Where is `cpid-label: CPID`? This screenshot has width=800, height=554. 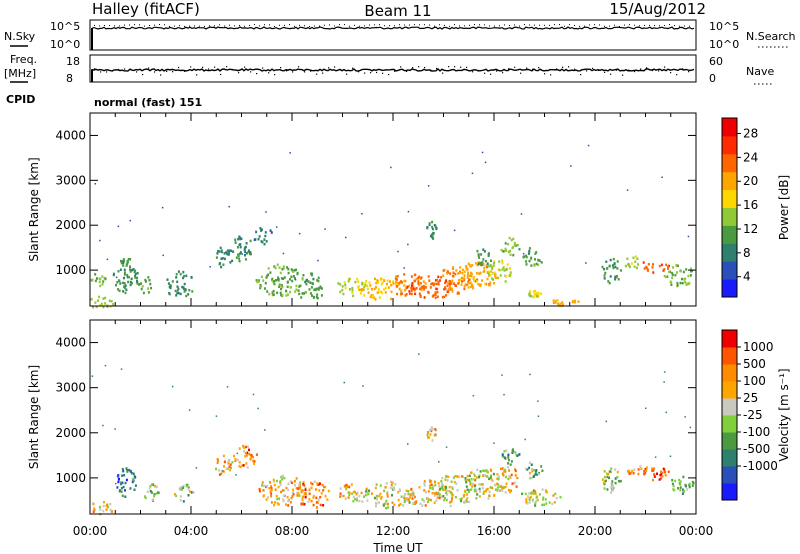
cpid-label: CPID is located at coordinates (20, 99).